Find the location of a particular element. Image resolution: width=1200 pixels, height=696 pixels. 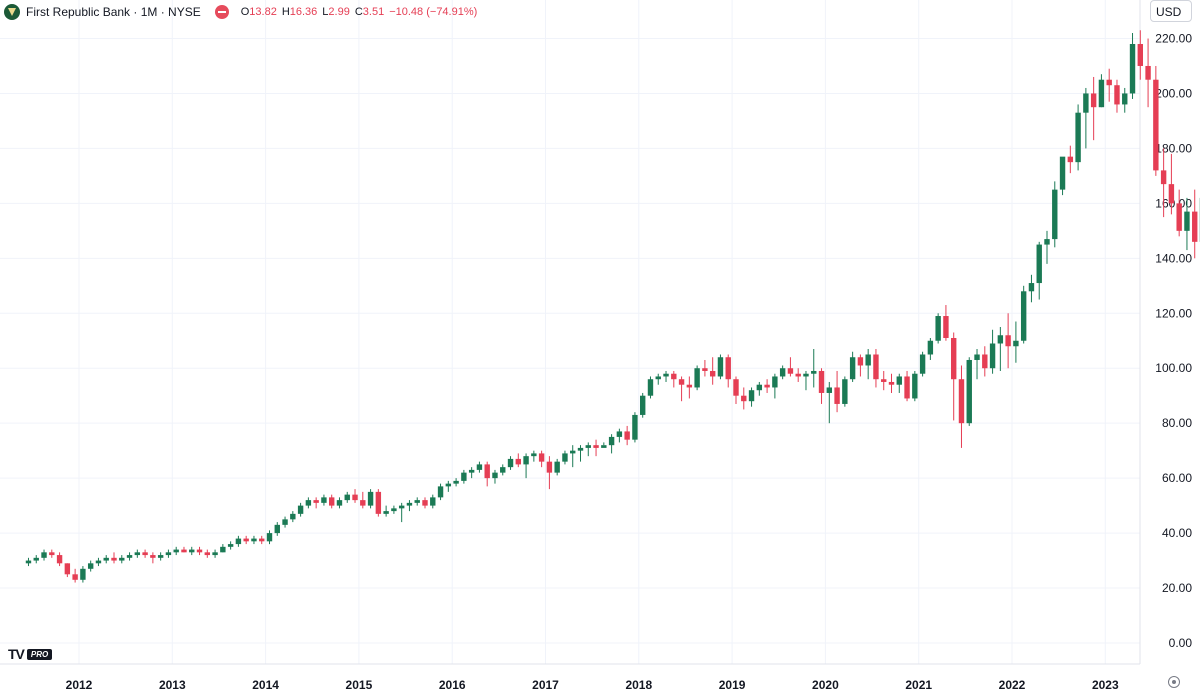

tv-mark: TV is located at coordinates (16, 654).